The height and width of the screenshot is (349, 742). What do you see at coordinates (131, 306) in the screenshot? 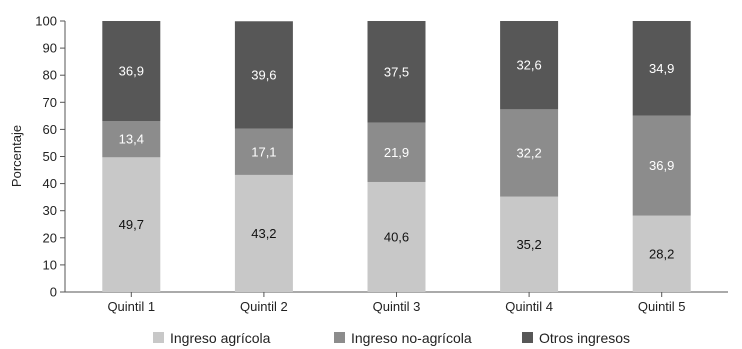
I see `x-tick-label: Quintil 1` at bounding box center [131, 306].